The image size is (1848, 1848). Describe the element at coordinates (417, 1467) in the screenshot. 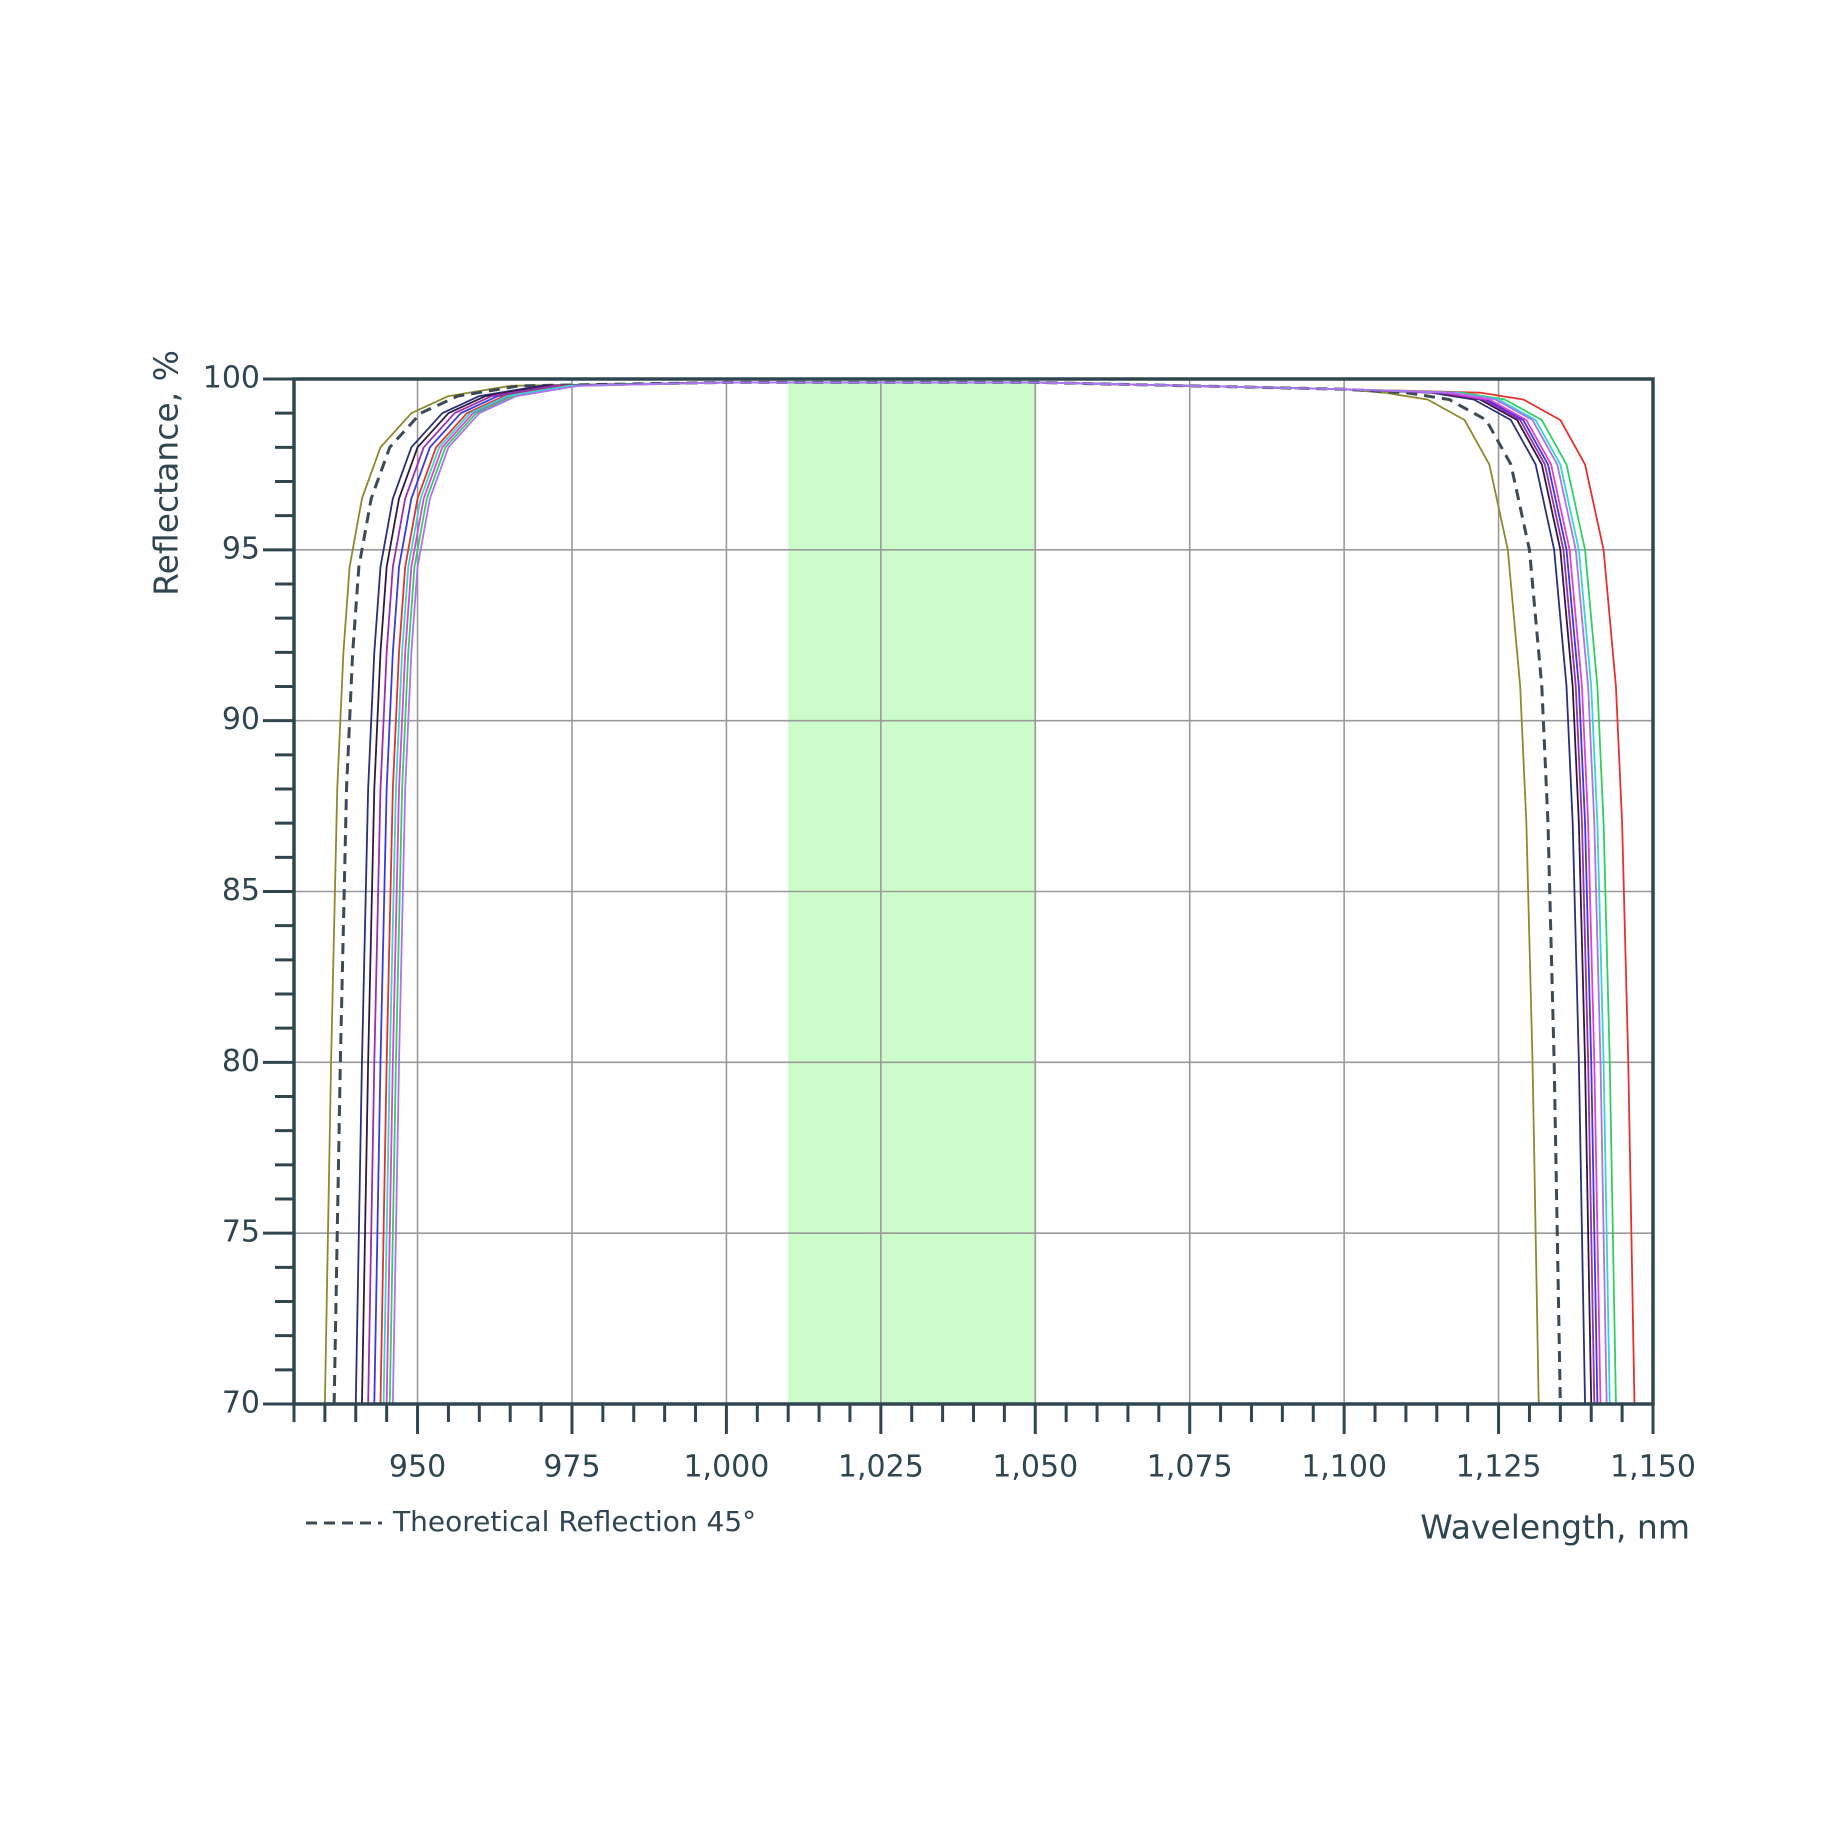

I see `x-tick-label: 950` at that location.